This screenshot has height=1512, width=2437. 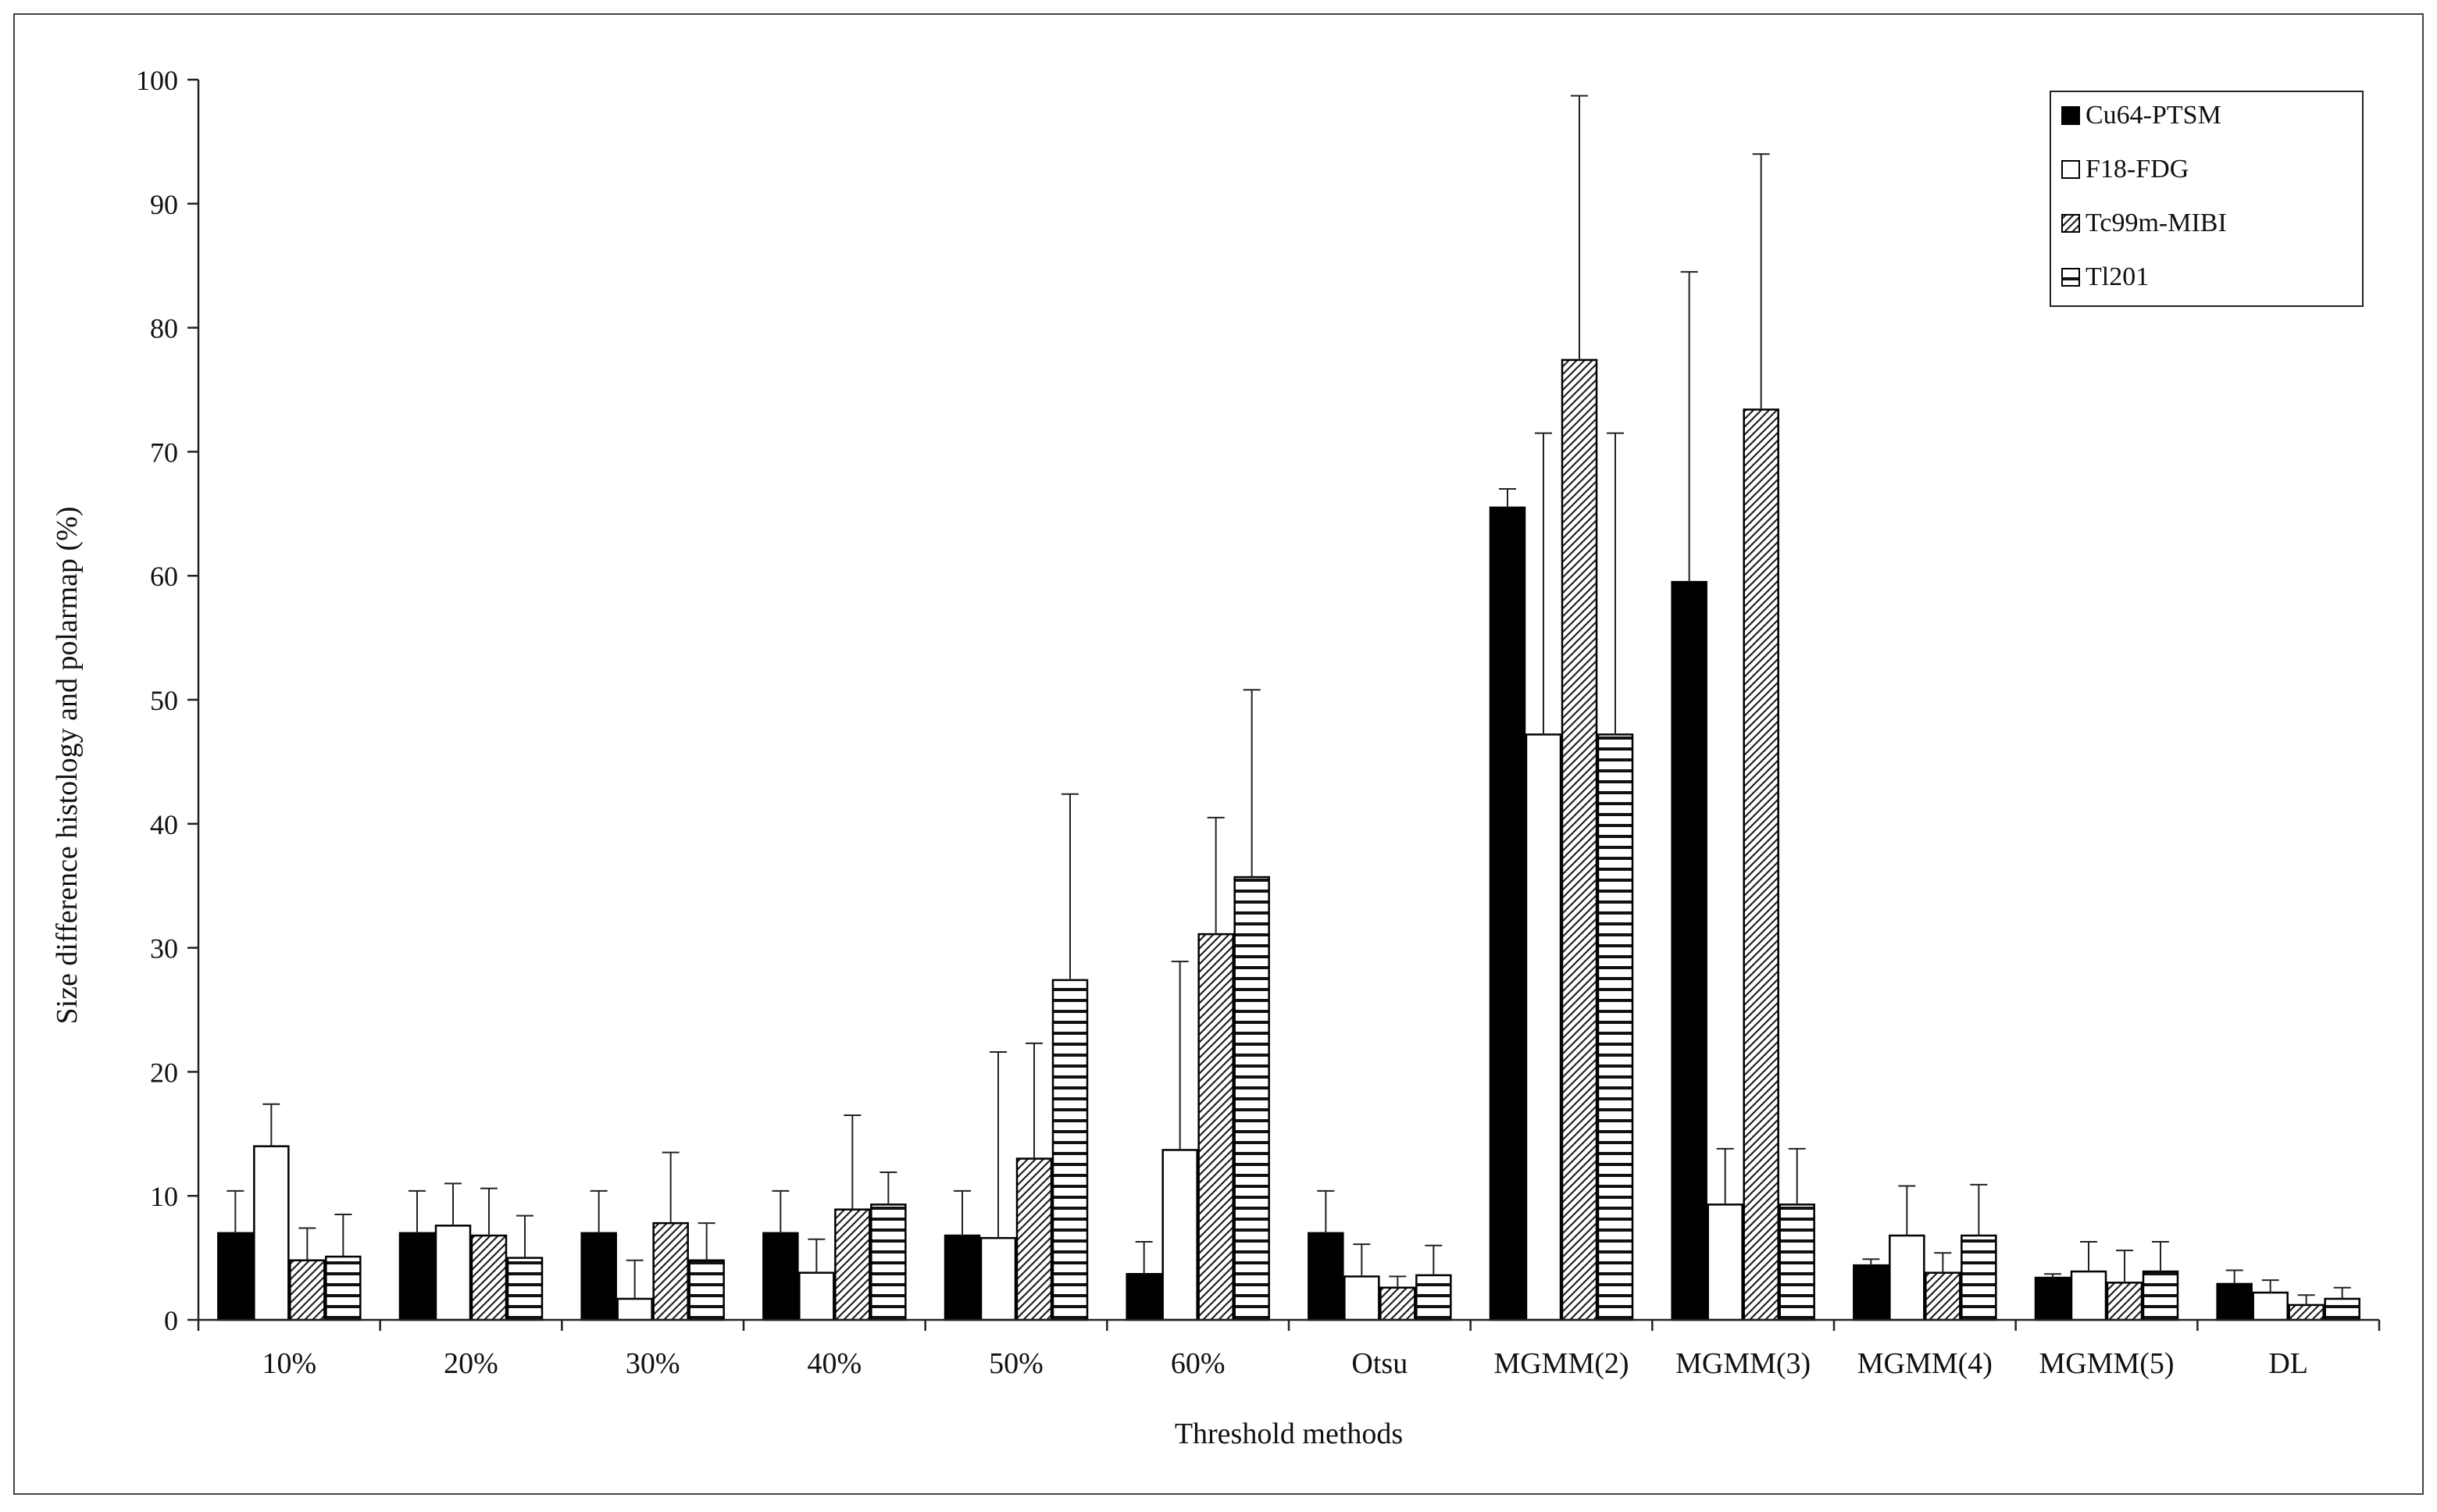 I want to click on x-tick-label: DL, so click(x=2288, y=1363).